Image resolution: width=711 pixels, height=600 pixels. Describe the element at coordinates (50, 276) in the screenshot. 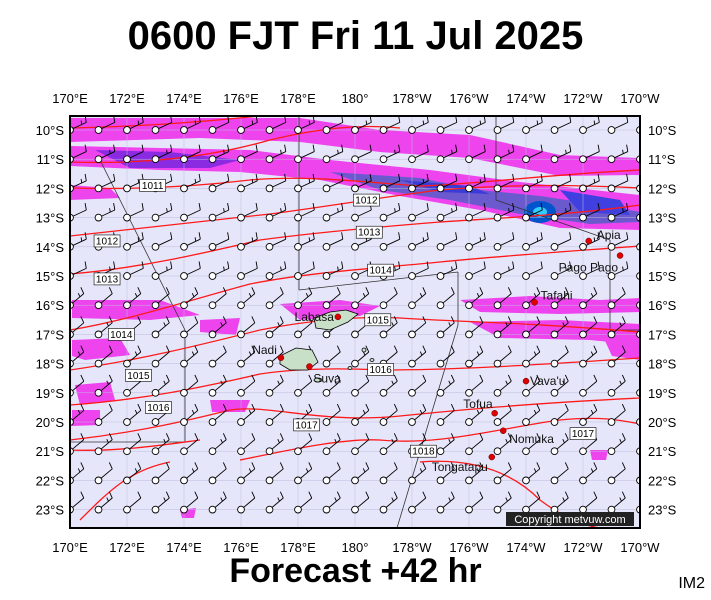

I see `lat-label-left: 15°S` at that location.